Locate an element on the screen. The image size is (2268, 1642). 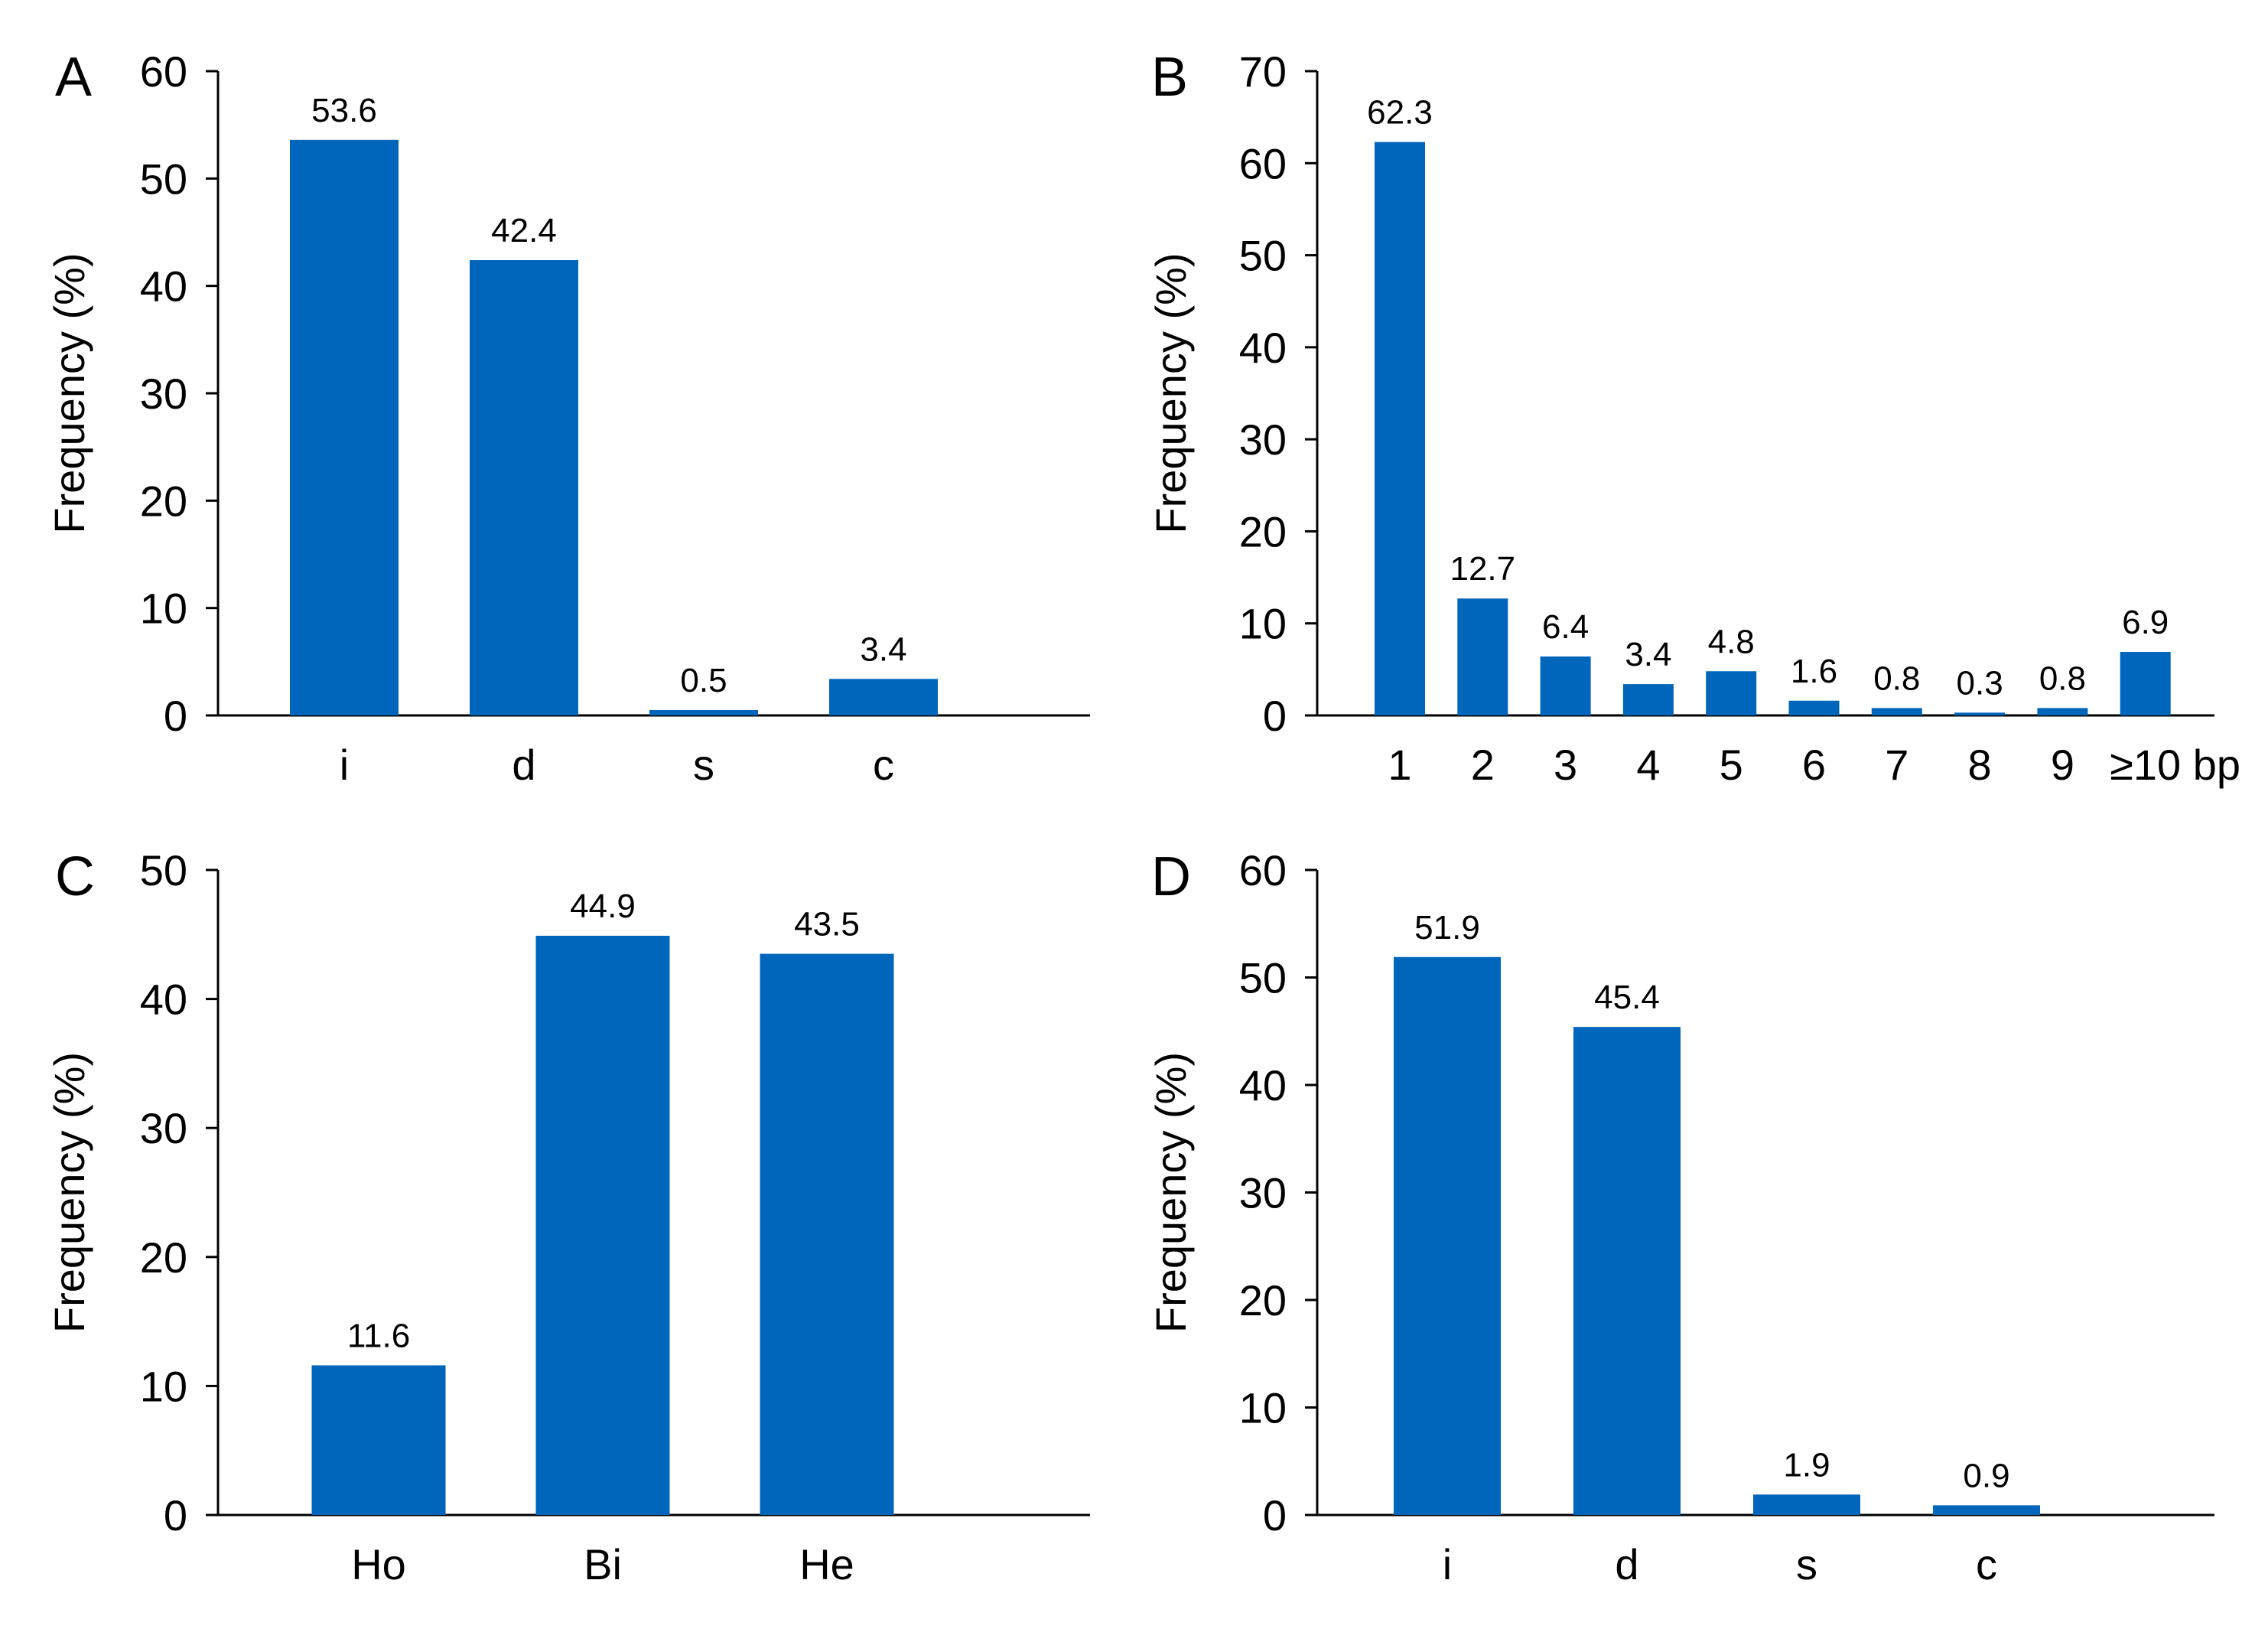
x-tick-label: 1 is located at coordinates (1399, 765).